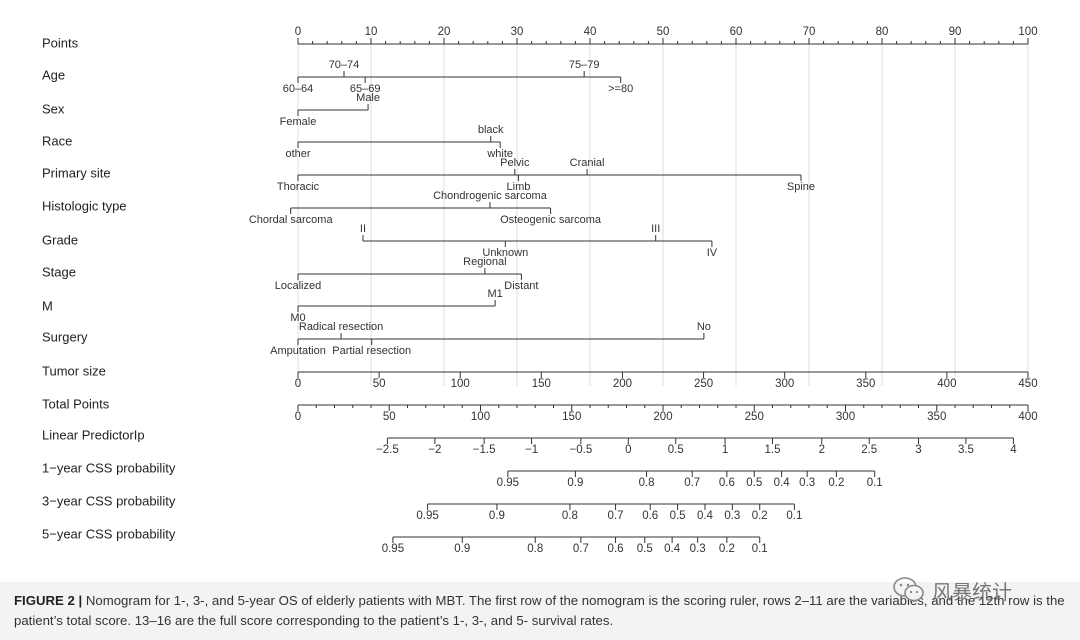 This screenshot has height=640, width=1080. What do you see at coordinates (444, 32) in the screenshot?
I see `points-axis-tick-label: 20` at bounding box center [444, 32].